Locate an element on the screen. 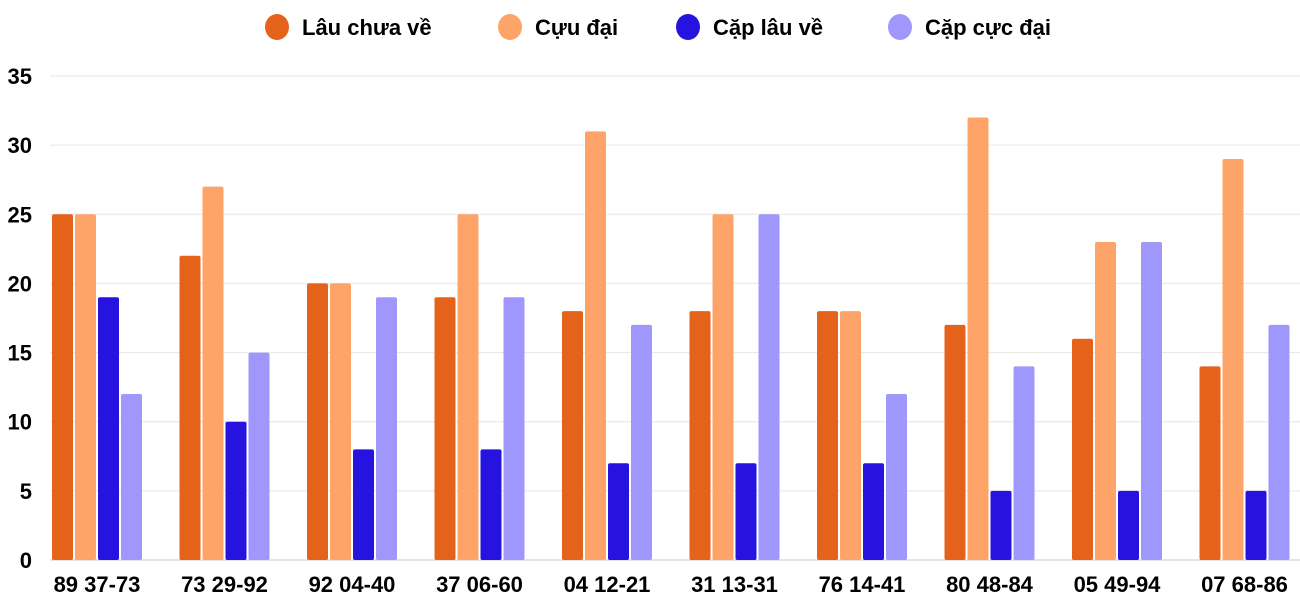 The width and height of the screenshot is (1300, 600). x-tick-label: 89 37-73 is located at coordinates (97, 584).